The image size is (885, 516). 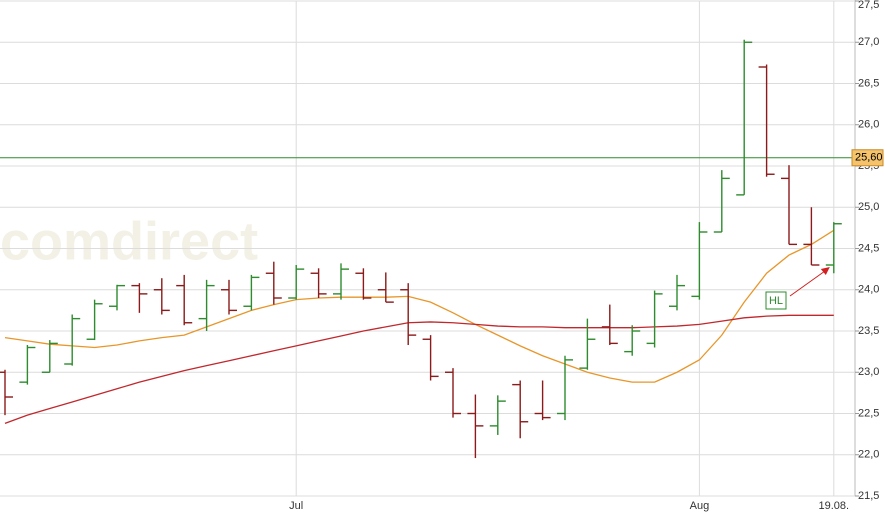 I want to click on y-tick-label: 26,0, so click(x=868, y=125).